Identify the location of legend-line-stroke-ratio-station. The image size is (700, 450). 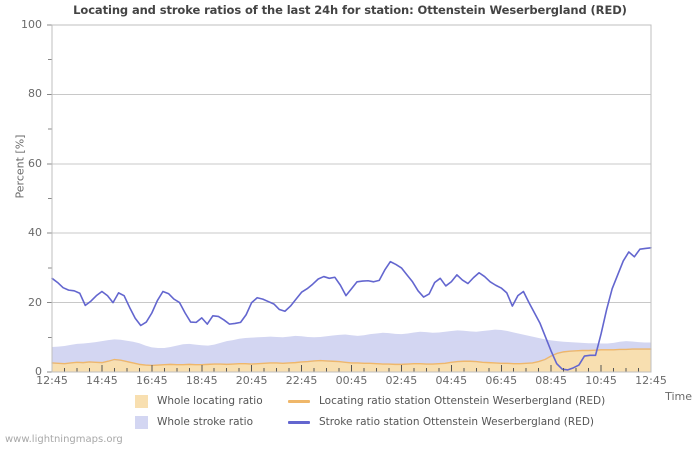
(299, 422).